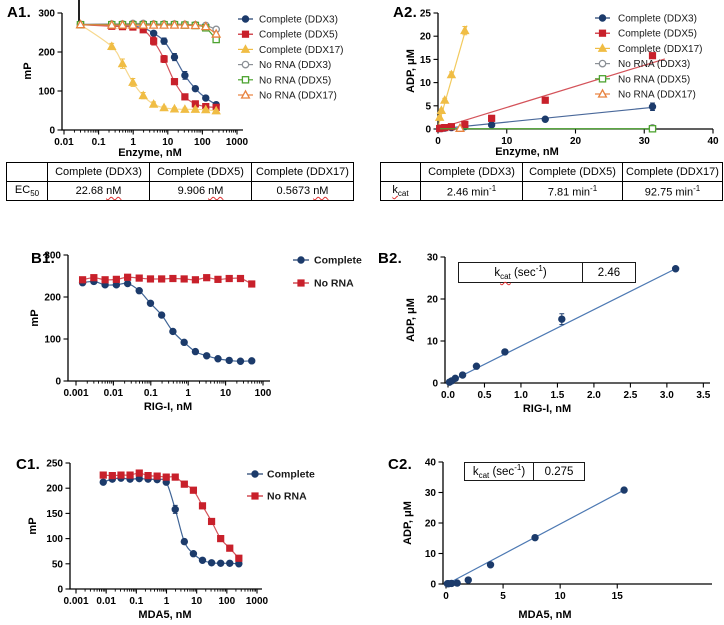  I want to click on x-axis-title: RIG-I, nM, so click(547, 409).